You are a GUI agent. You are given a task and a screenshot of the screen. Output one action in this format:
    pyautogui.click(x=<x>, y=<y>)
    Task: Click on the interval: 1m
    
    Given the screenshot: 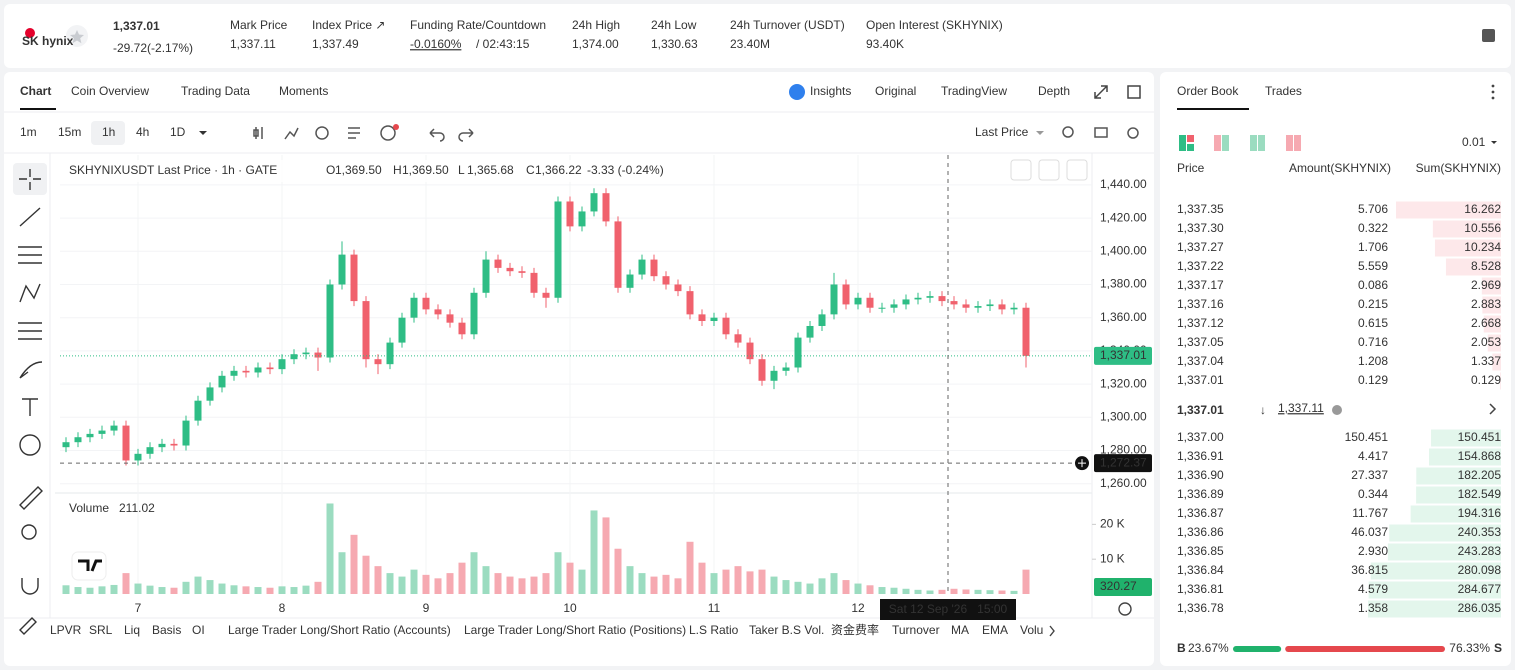 What is the action you would take?
    pyautogui.click(x=28, y=132)
    